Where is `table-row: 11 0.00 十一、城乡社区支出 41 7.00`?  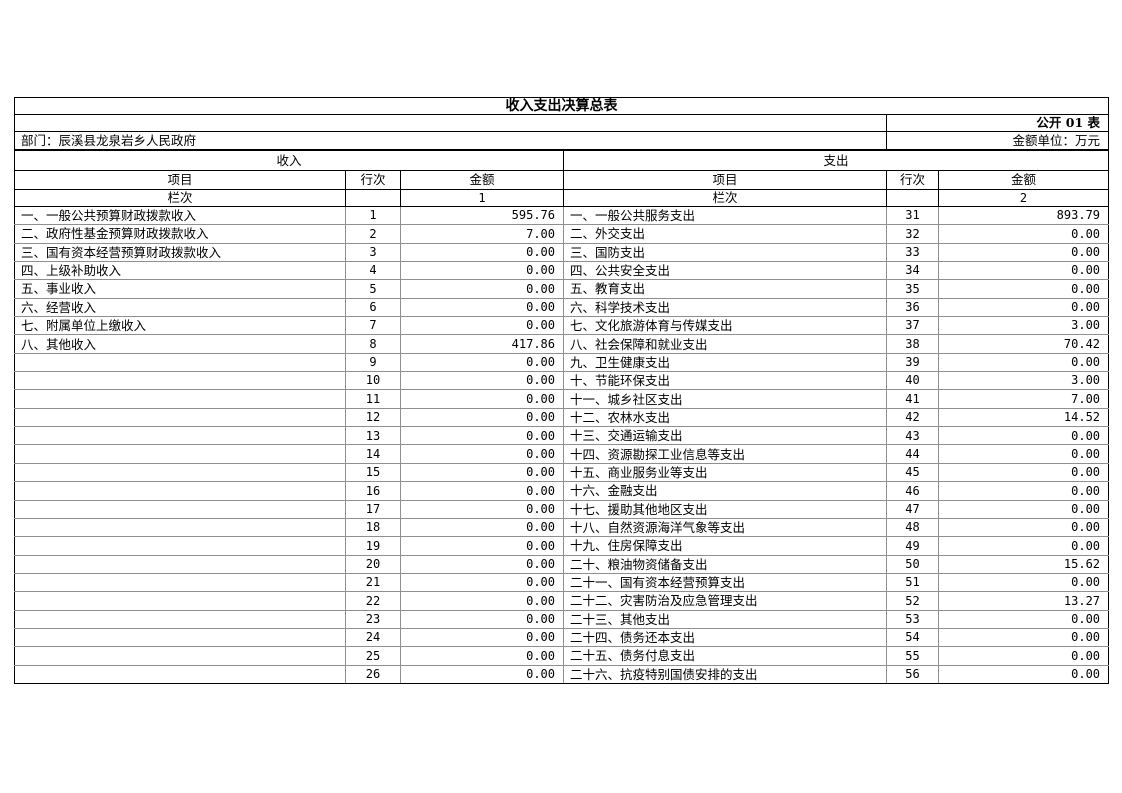
table-row: 11 0.00 十一、城乡社区支出 41 7.00 is located at coordinates (562, 399).